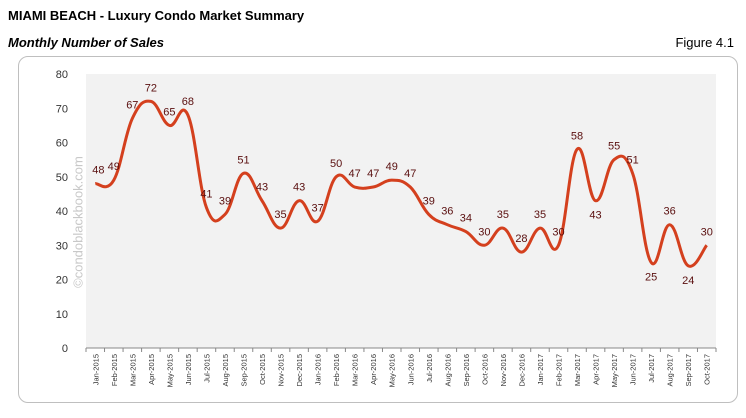 The width and height of the screenshot is (746, 418). What do you see at coordinates (577, 136) in the screenshot?
I see `data-label: 58` at bounding box center [577, 136].